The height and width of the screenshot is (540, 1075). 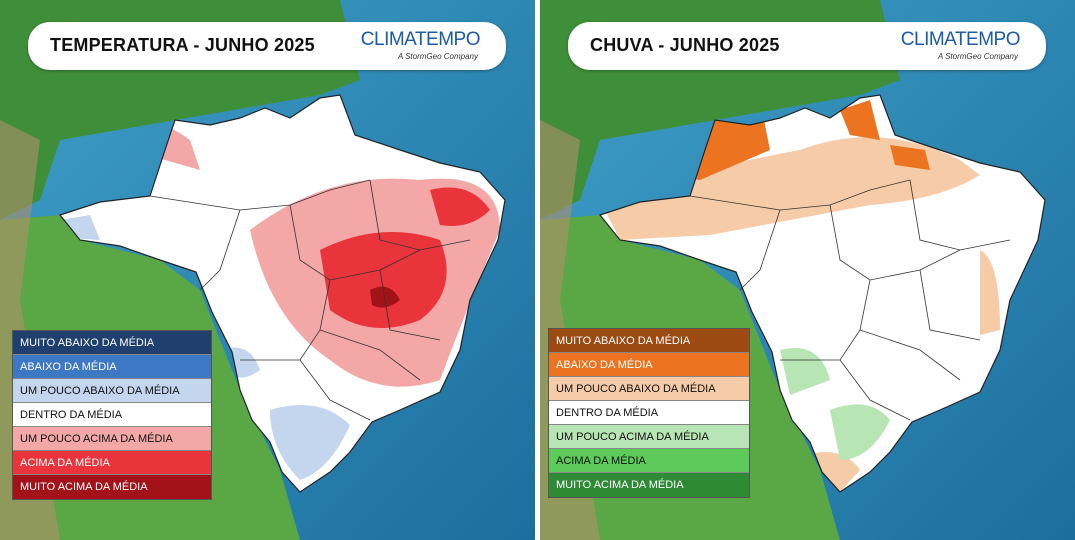 I want to click on title: TEMPERATURA - JUNHO 2025, so click(x=182, y=45).